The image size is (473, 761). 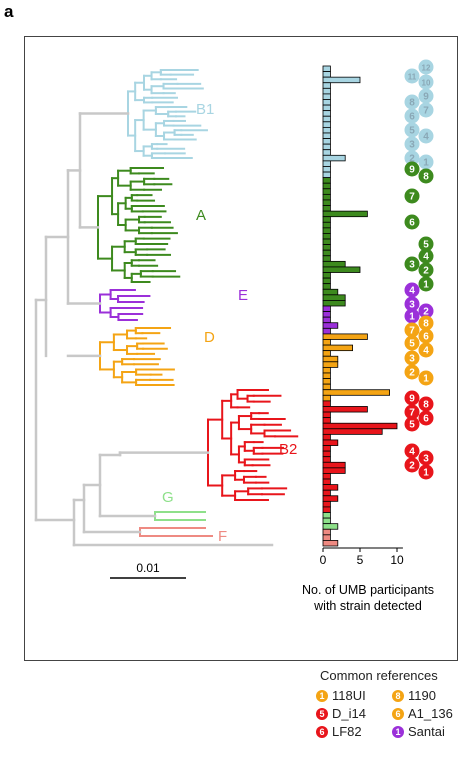 What do you see at coordinates (323, 560) in the screenshot?
I see `x-tick-label: 0` at bounding box center [323, 560].